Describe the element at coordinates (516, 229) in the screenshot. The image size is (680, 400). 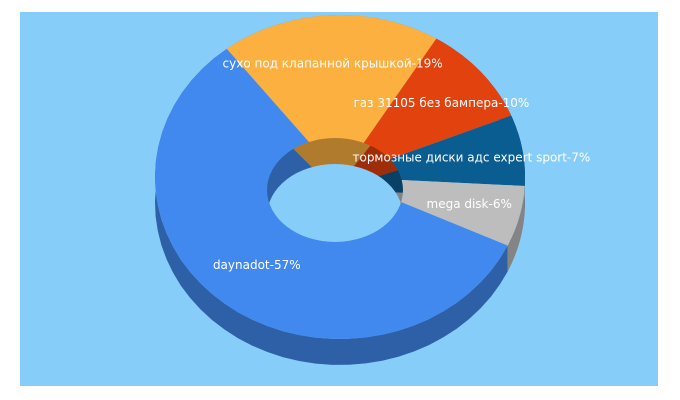
I see `slice-side` at that location.